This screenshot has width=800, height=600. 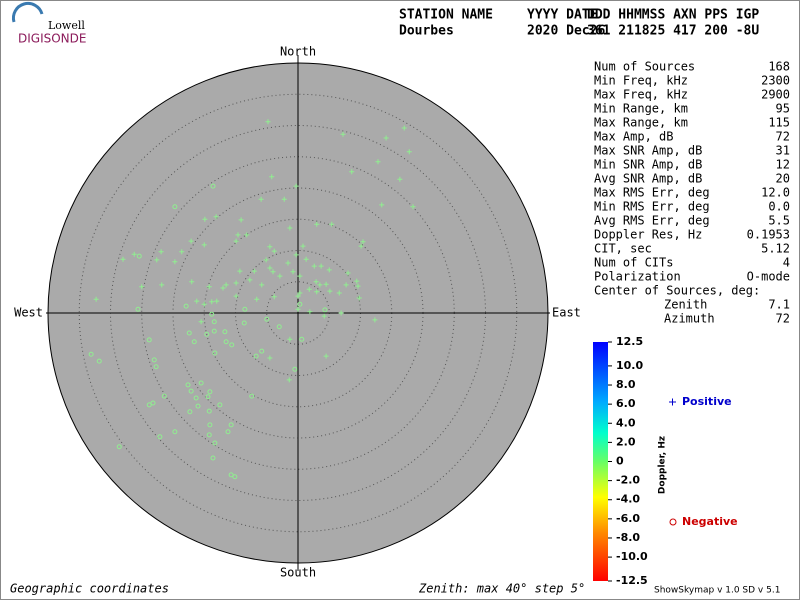 I want to click on stat-value: 0.1953, so click(x=768, y=235).